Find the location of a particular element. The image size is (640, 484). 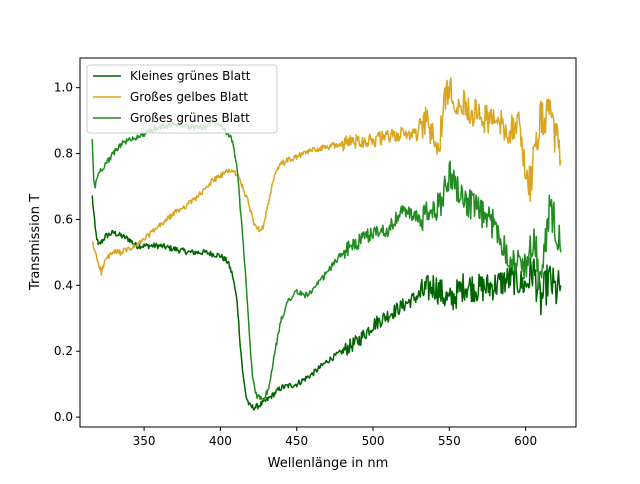

y-tick-label: 0.8 is located at coordinates (63, 154).